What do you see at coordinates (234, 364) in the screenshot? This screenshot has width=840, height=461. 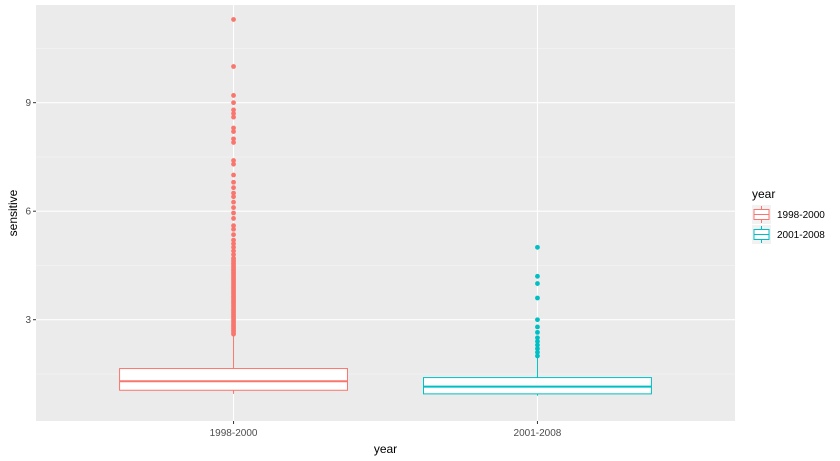 I see `box-1998-2000` at bounding box center [234, 364].